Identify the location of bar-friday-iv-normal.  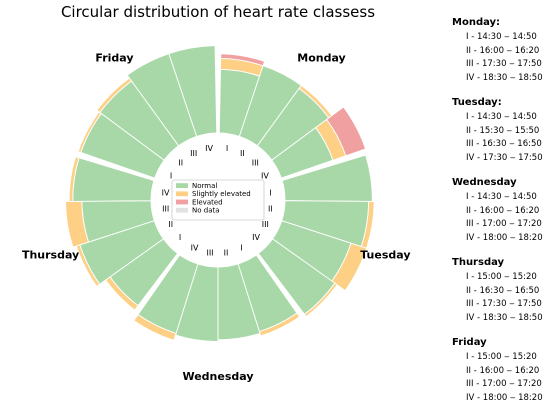
(193, 91).